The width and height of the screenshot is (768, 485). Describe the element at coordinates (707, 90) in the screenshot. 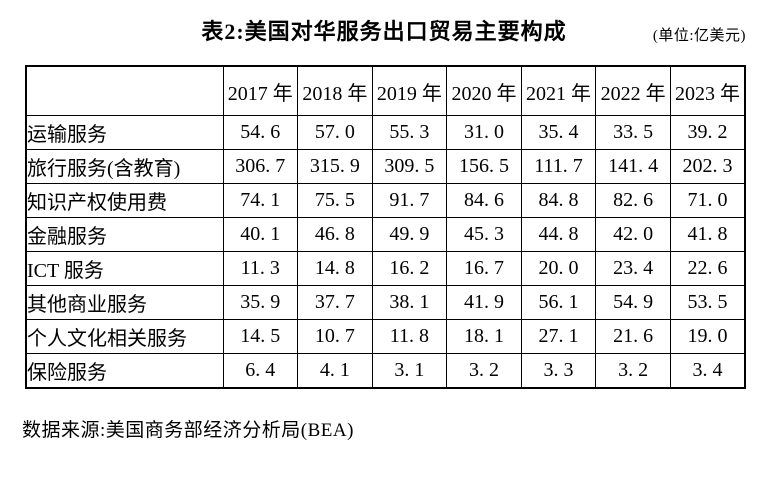

I see `year-header-cell: 2023 年` at that location.